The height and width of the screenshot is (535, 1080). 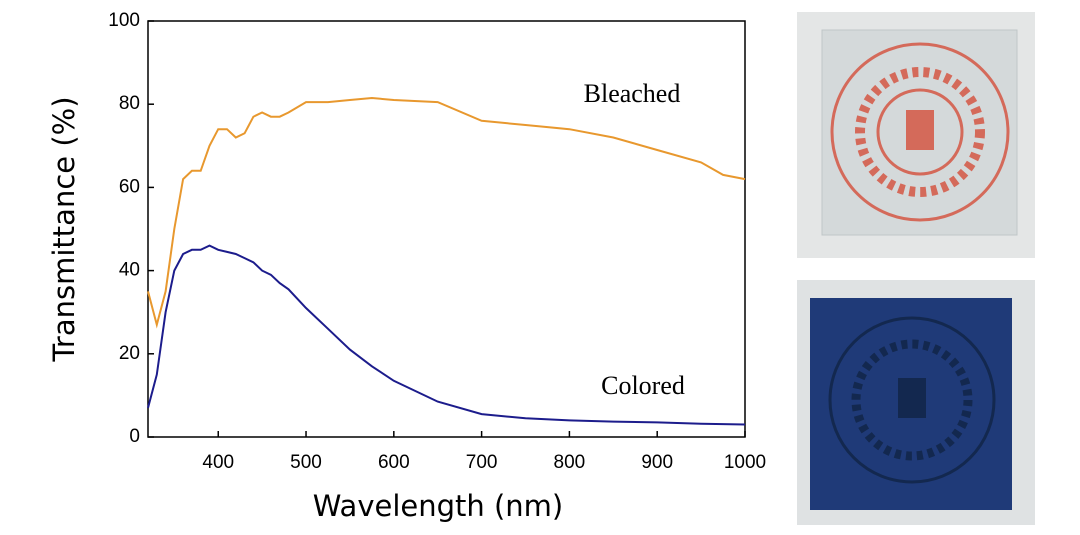 I want to click on series-label: Colored, so click(x=643, y=385).